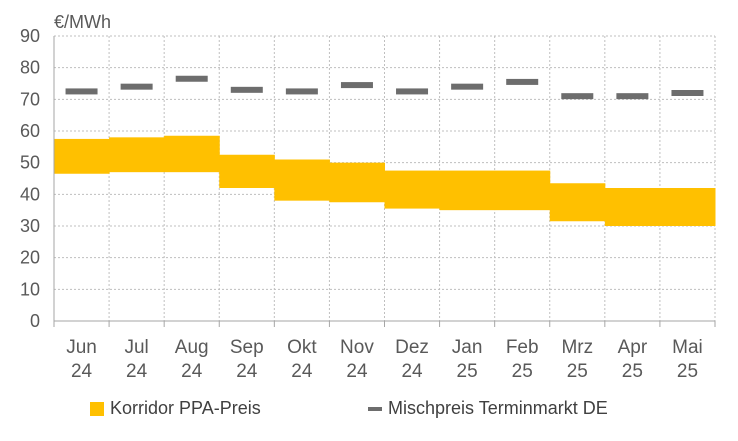 This screenshot has width=738, height=441. What do you see at coordinates (30, 194) in the screenshot?
I see `y-tick-label: 40` at bounding box center [30, 194].